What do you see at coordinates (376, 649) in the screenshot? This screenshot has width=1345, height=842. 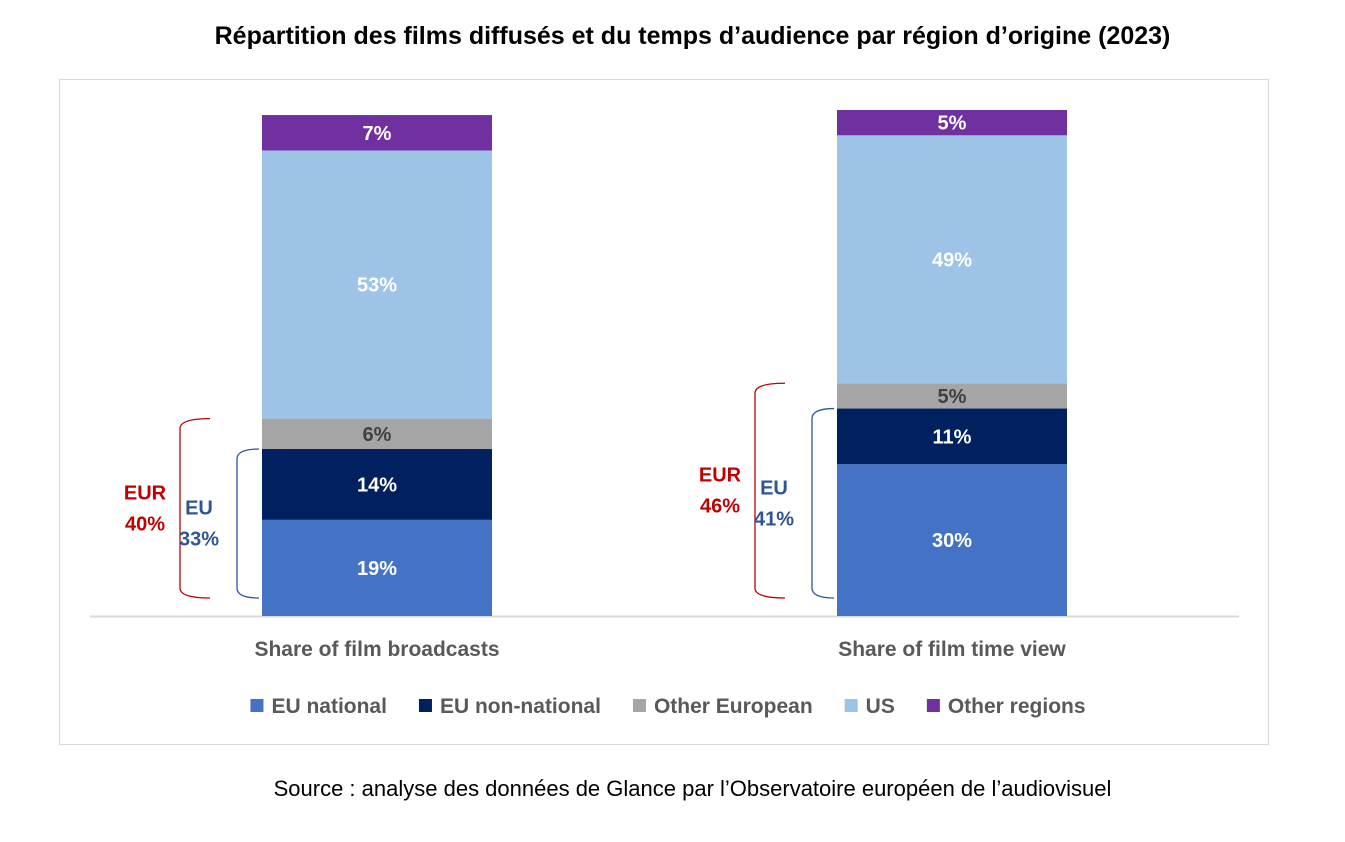 I see `x-tick-label: Share of film broadcasts` at bounding box center [376, 649].